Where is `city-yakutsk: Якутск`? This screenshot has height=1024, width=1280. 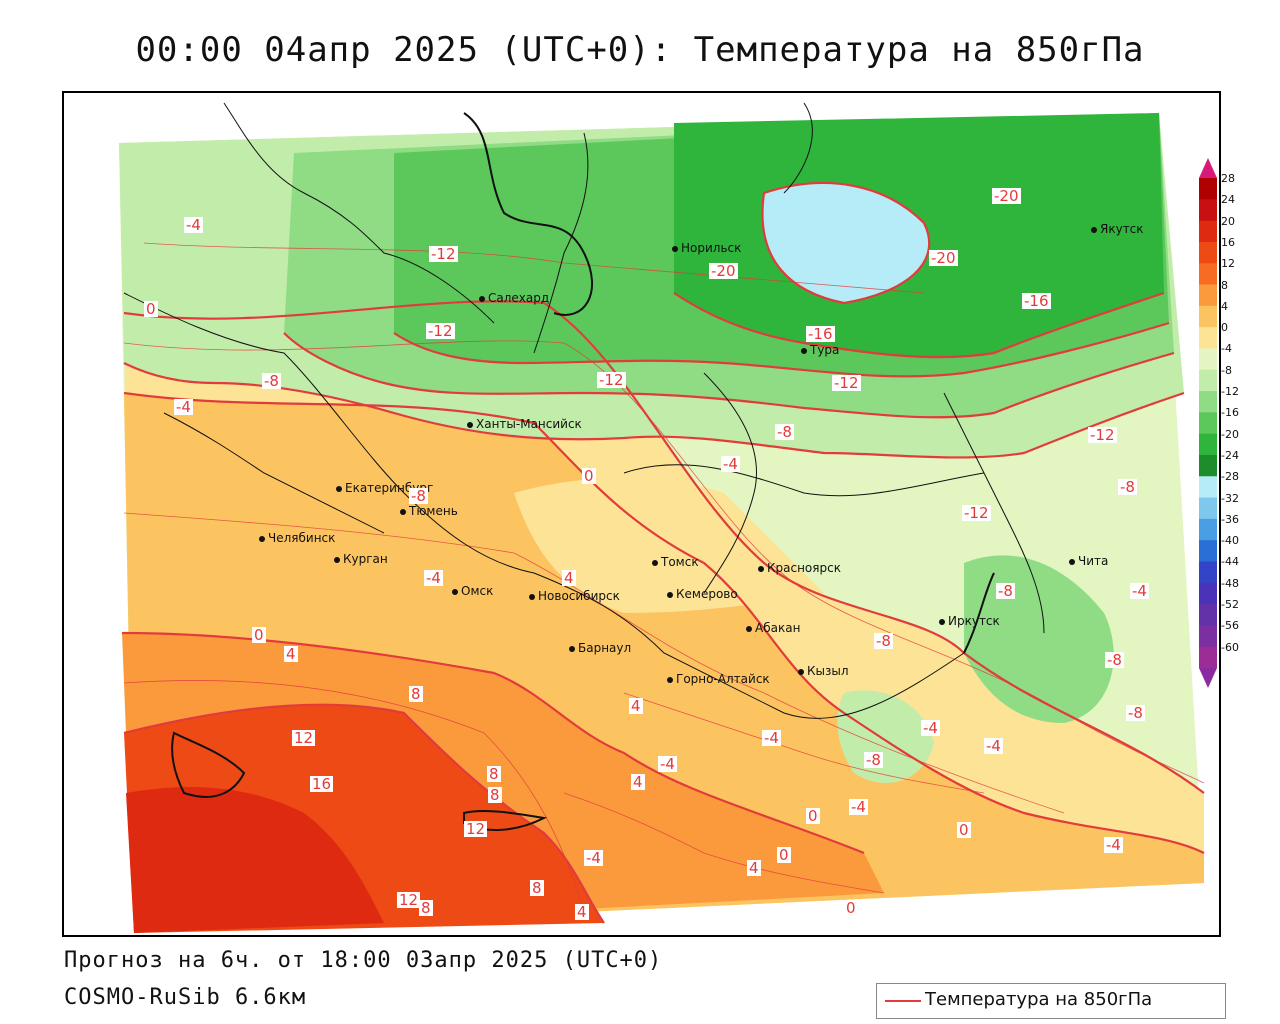
city-yakutsk: Якутск is located at coordinates (1117, 229).